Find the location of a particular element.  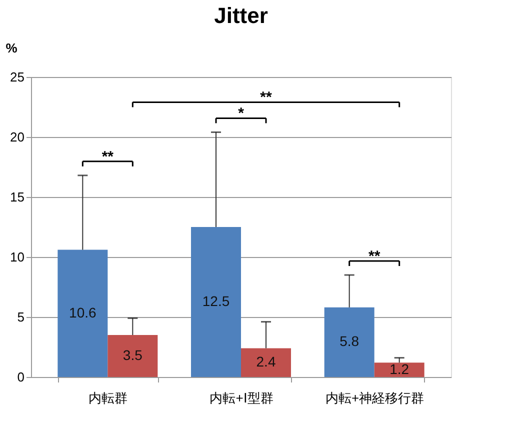

y-tick-label: 25 is located at coordinates (17, 77).